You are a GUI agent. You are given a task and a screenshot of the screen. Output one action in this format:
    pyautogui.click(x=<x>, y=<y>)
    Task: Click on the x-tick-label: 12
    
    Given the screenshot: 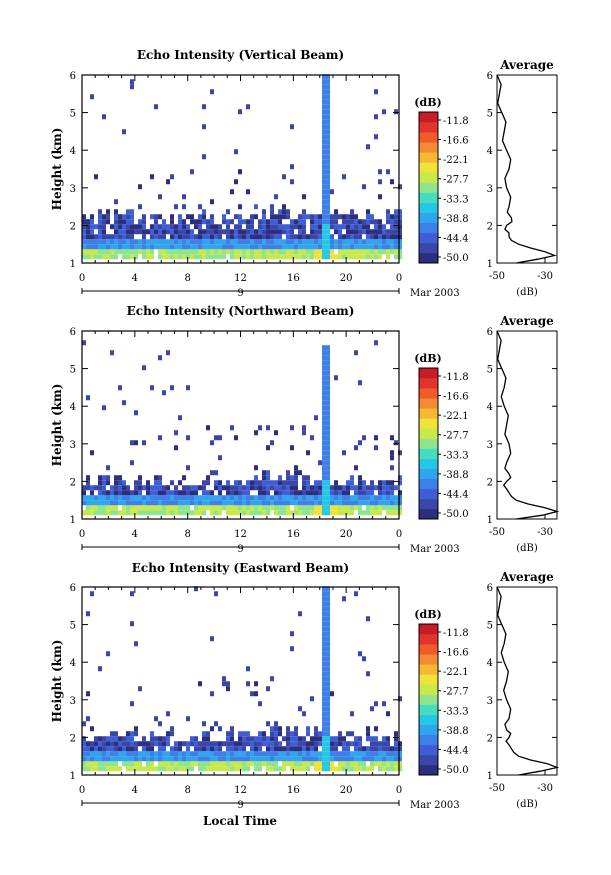 What is the action you would take?
    pyautogui.click(x=240, y=534)
    